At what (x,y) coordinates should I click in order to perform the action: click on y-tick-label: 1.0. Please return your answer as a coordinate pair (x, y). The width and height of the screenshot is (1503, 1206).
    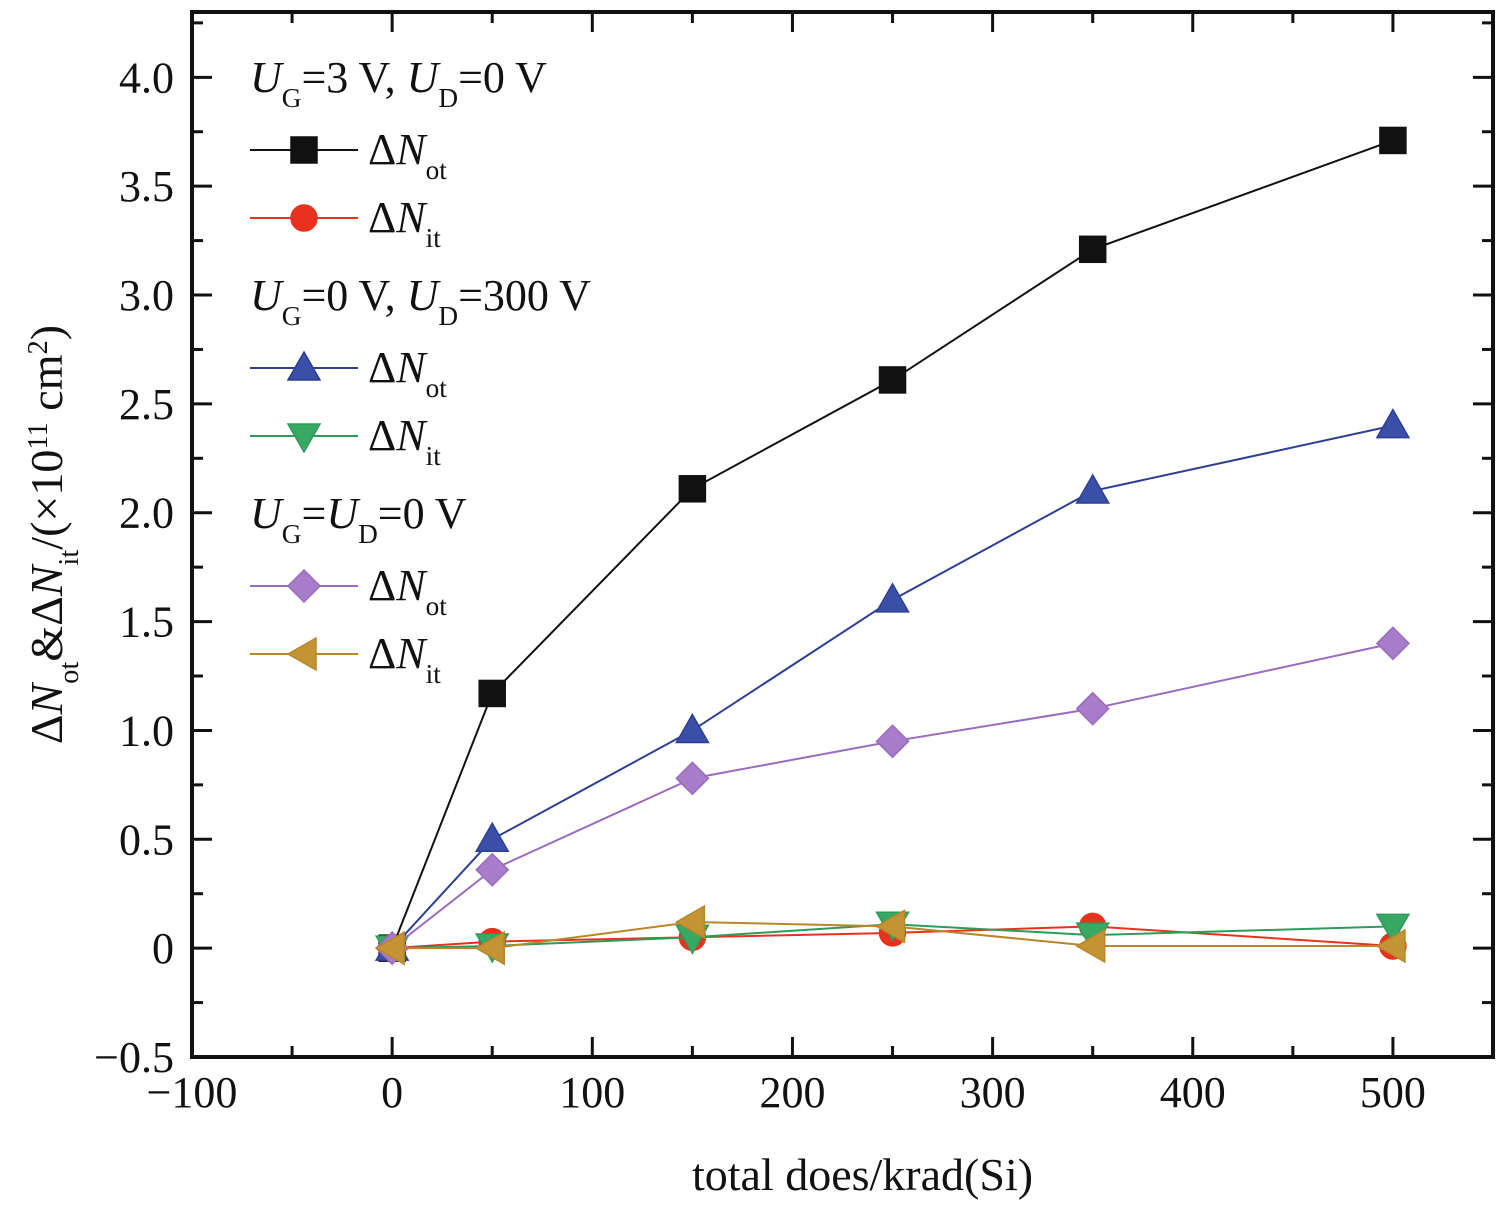
    Looking at the image, I should click on (146, 730).